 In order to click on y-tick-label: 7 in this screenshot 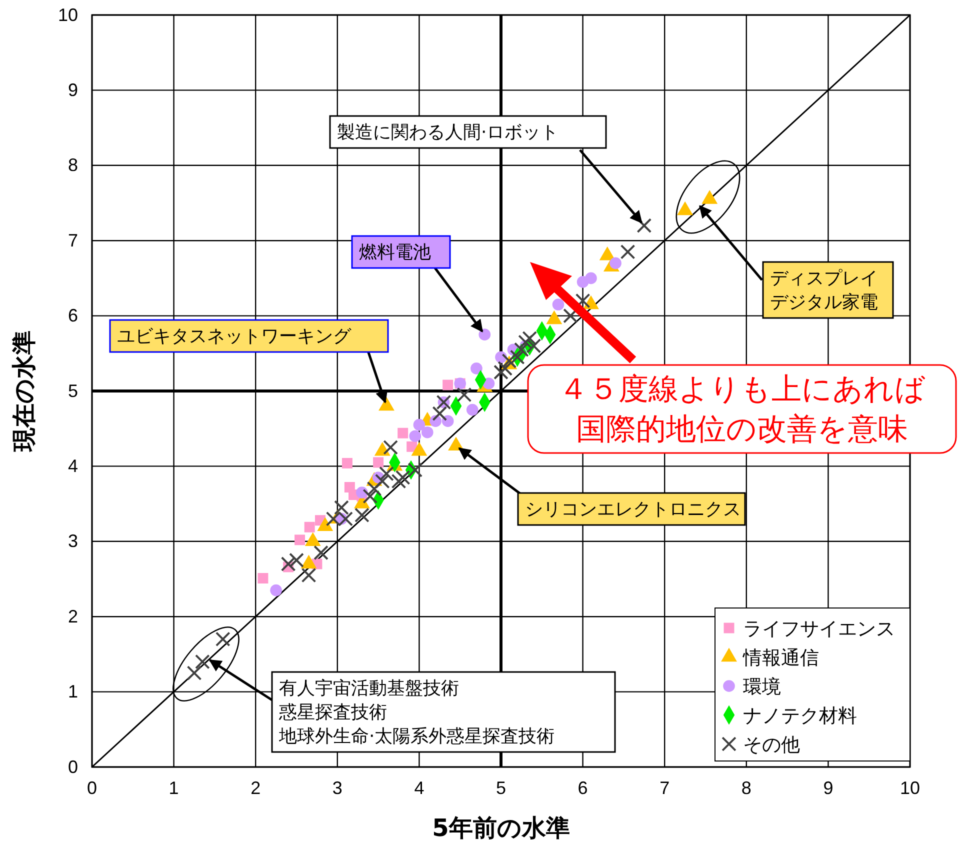, I will do `click(73, 240)`.